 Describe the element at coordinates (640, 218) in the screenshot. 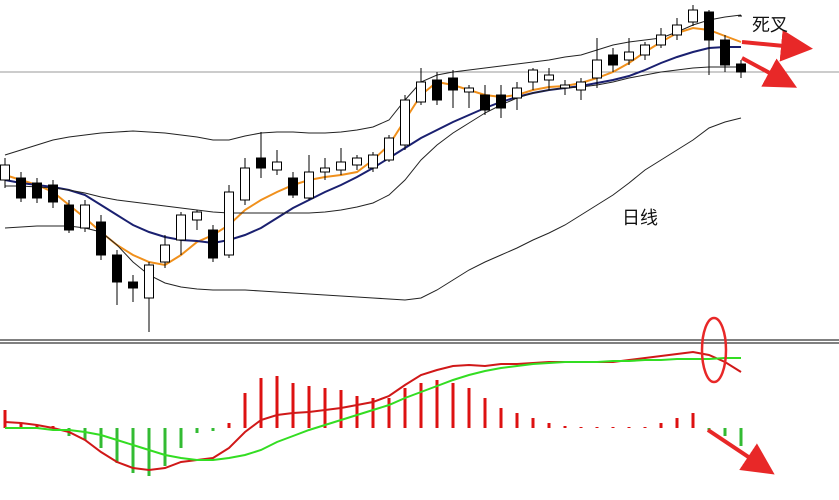

I see `annotation: 日线` at that location.